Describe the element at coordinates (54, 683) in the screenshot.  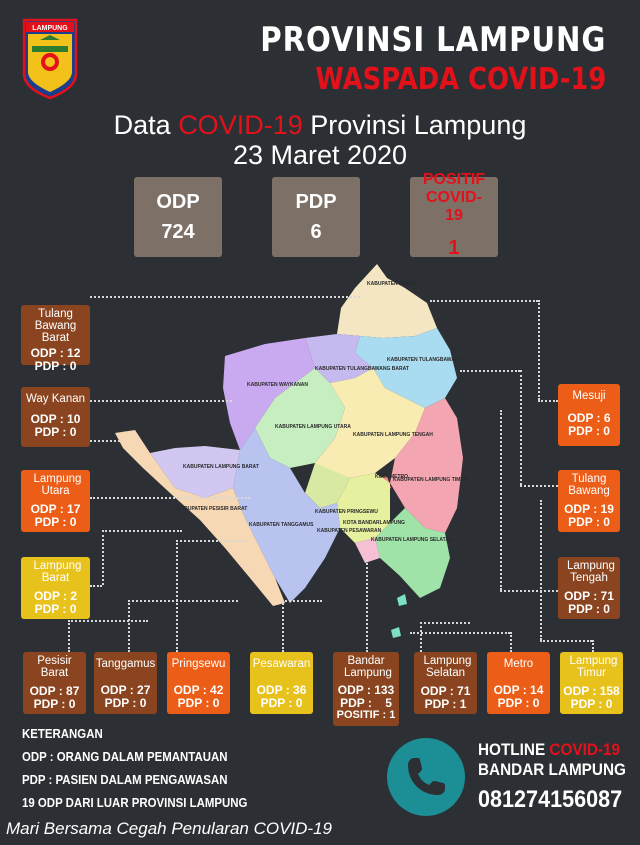
I see `region-box-pesisir-barat: Pesisir Barat ODP : 87 PDP : 0` at that location.